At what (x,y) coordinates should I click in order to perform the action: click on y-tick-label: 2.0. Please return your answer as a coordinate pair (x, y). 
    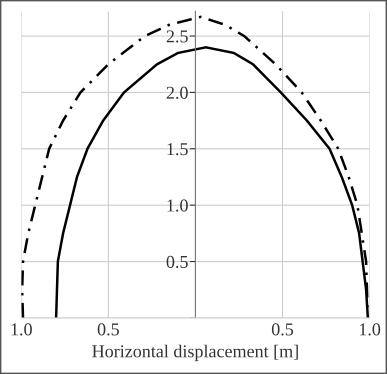
    Looking at the image, I should click on (177, 92).